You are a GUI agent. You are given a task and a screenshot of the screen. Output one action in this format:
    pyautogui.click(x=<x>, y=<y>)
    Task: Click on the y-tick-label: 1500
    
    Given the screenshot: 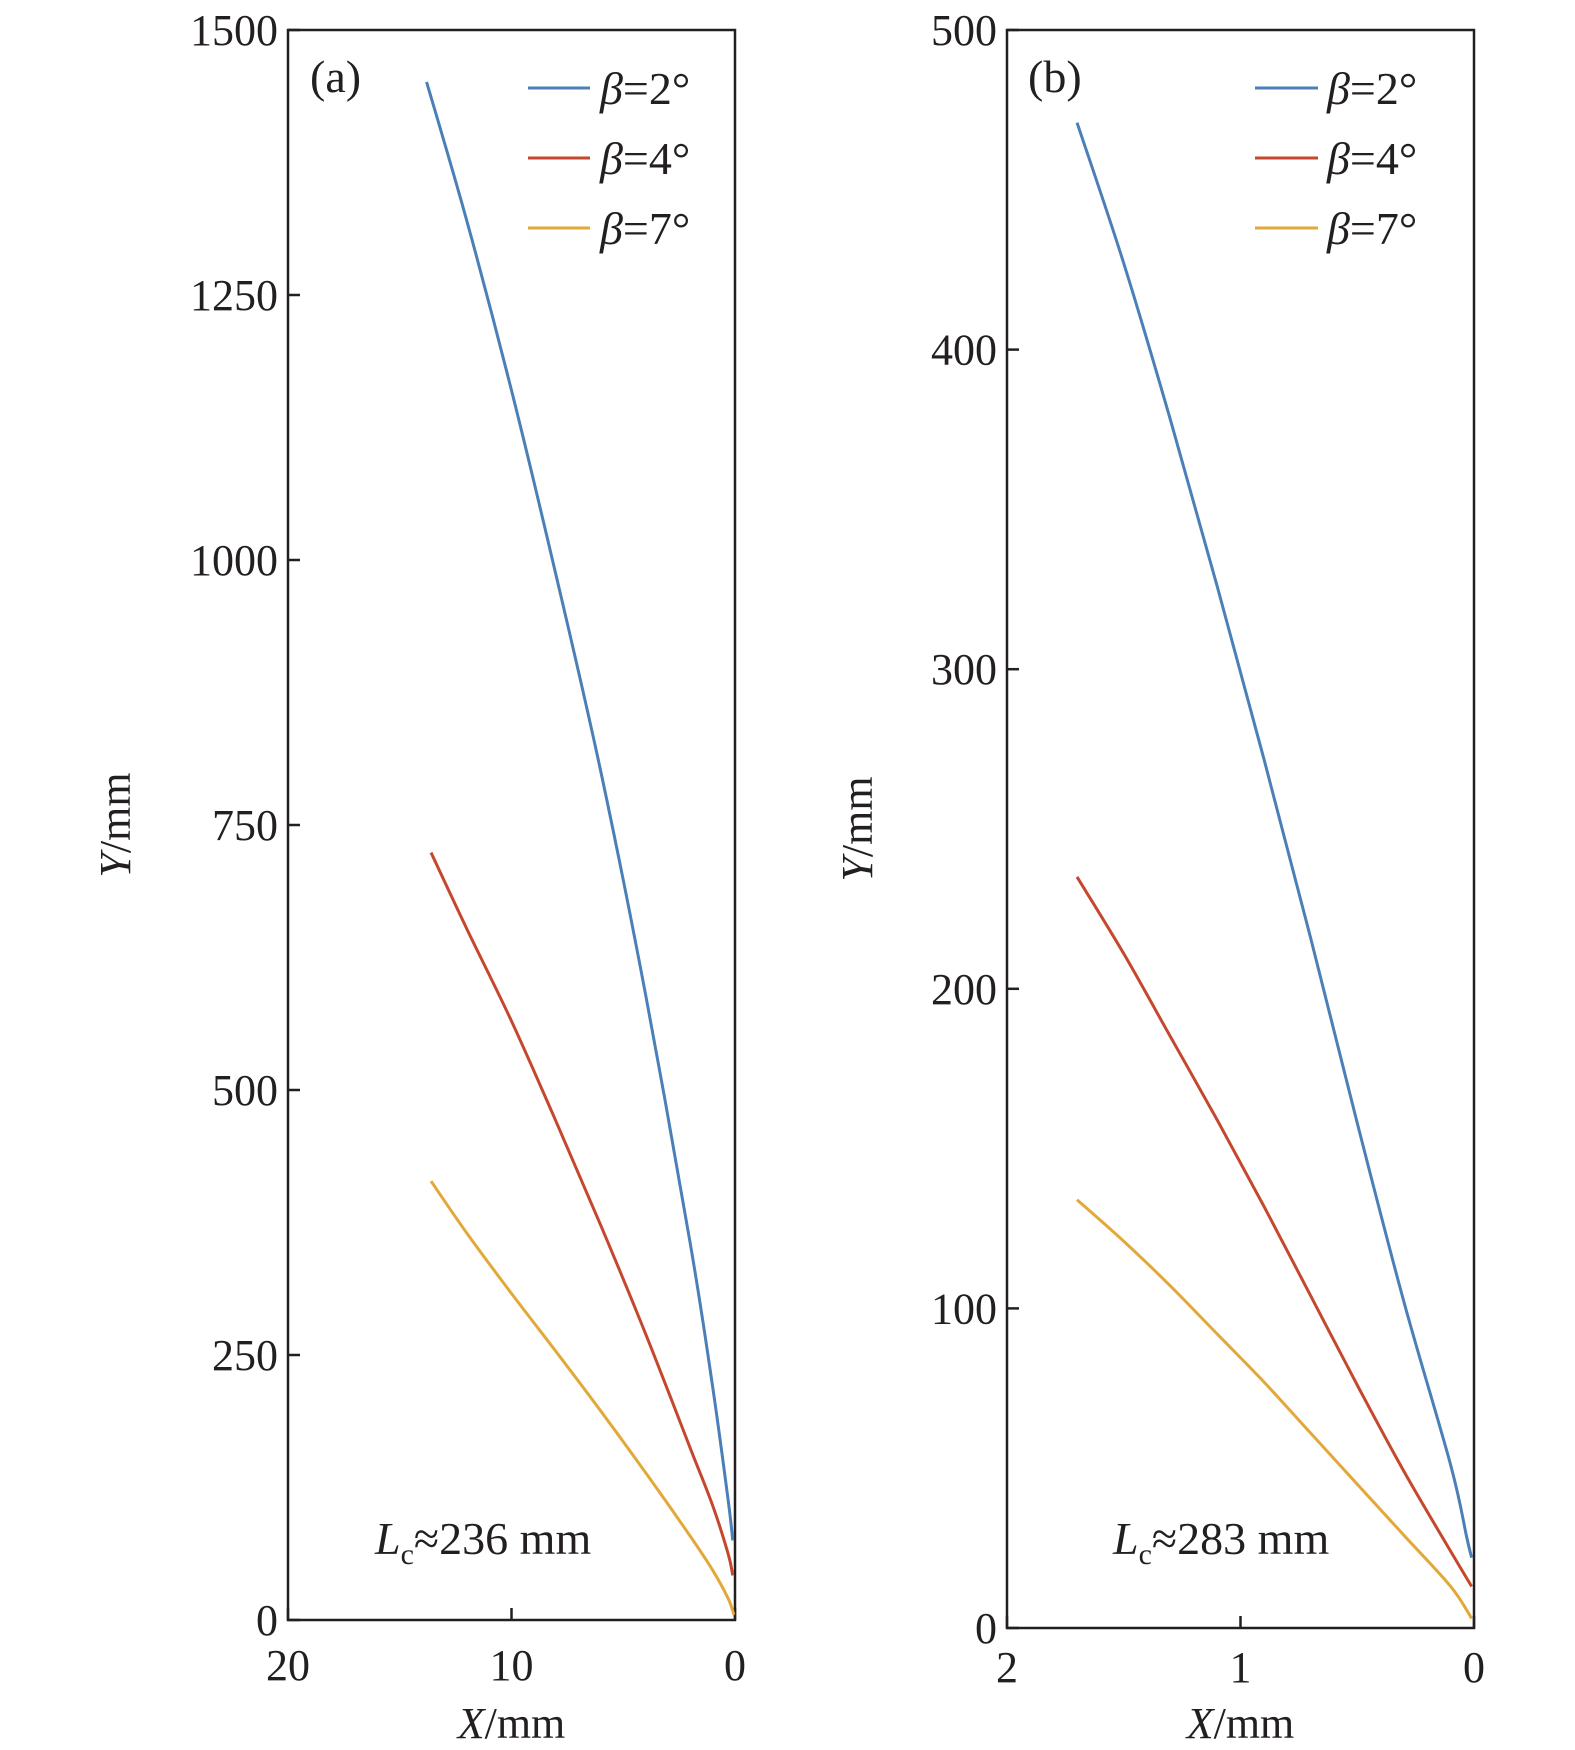 What is the action you would take?
    pyautogui.click(x=234, y=30)
    